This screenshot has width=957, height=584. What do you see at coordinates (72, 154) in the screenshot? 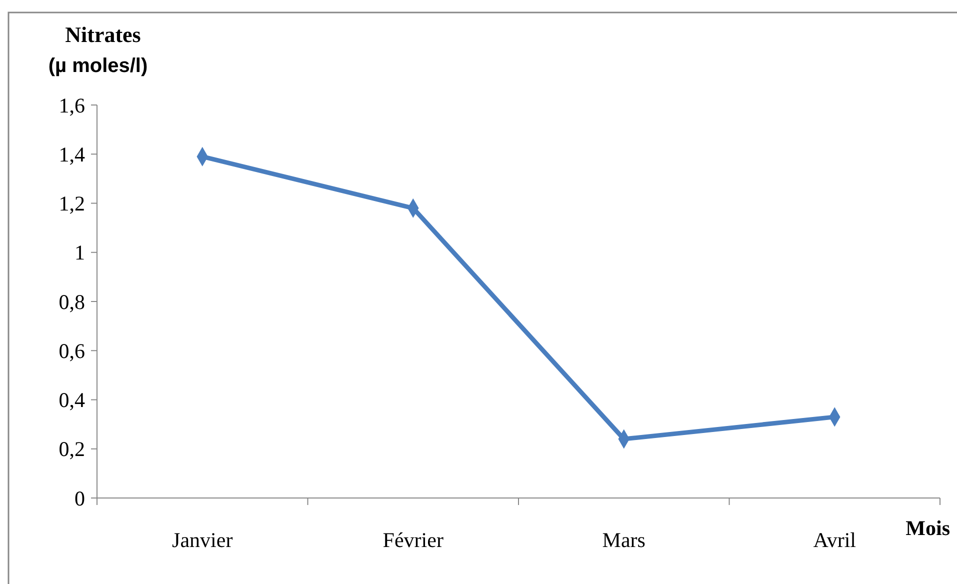
I see `y-tick-label: 1,4` at bounding box center [72, 154].